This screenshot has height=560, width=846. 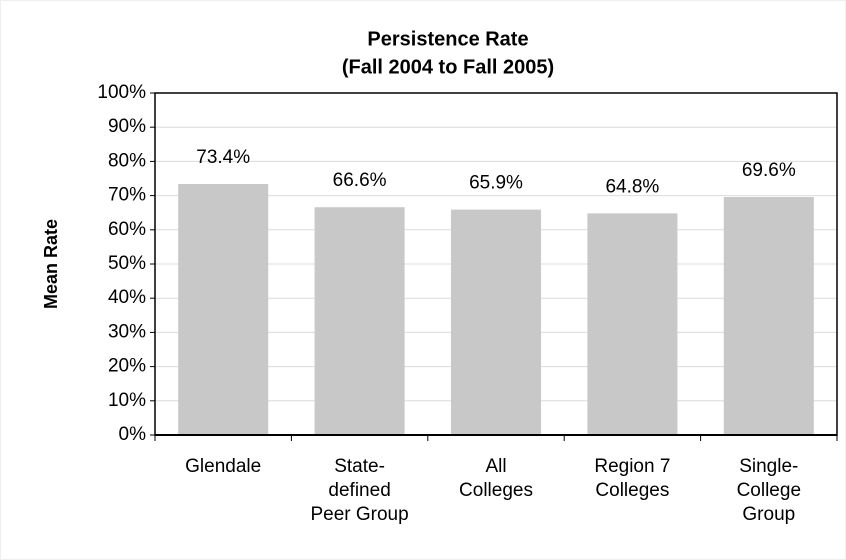 I want to click on y-tick-label: 30%, so click(x=127, y=331).